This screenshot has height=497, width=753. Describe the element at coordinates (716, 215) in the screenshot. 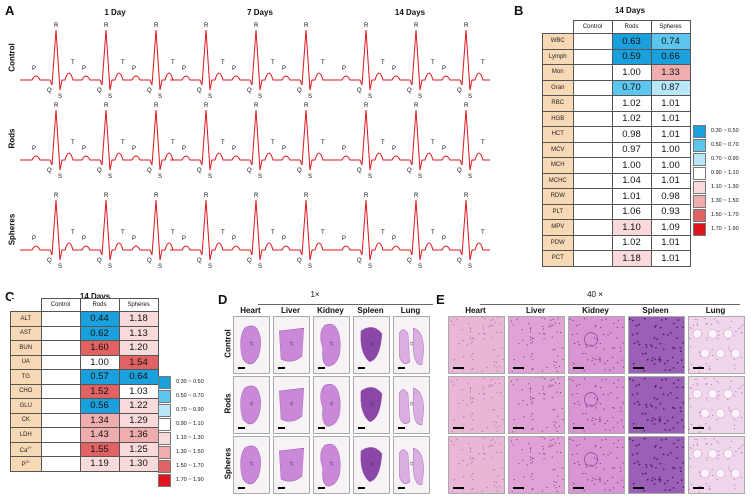

I see `legend-entry: 1.50 ~ 1.70` at that location.